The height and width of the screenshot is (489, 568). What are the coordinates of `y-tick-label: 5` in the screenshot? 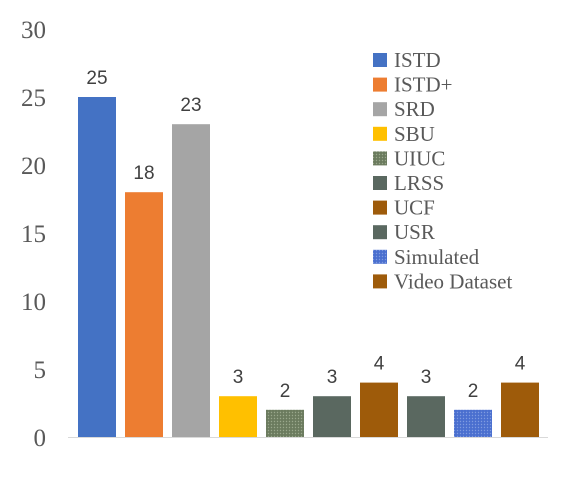 It's located at (40, 370).